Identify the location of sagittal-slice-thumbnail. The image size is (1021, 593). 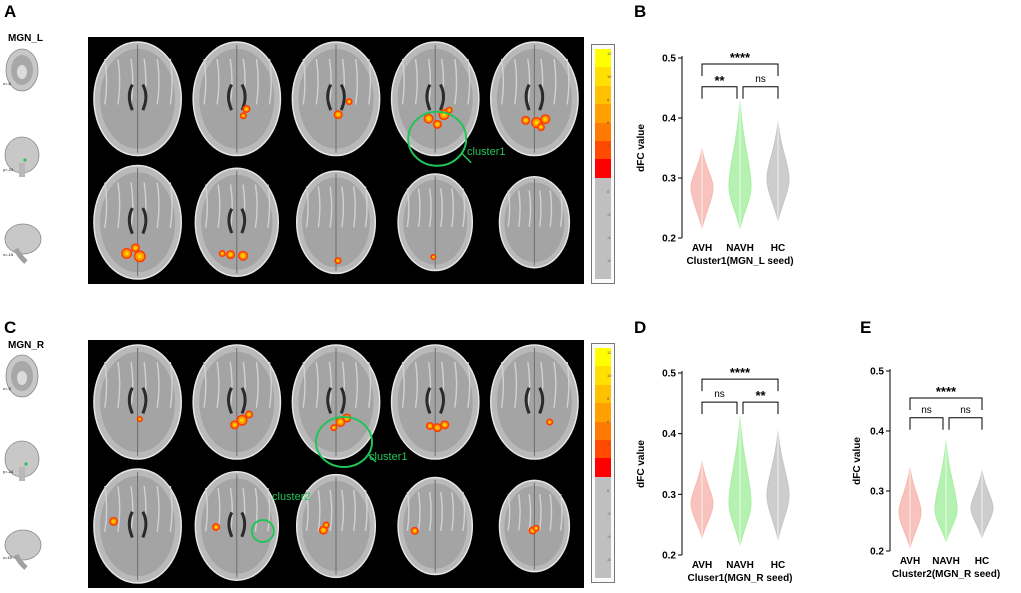
(23, 549).